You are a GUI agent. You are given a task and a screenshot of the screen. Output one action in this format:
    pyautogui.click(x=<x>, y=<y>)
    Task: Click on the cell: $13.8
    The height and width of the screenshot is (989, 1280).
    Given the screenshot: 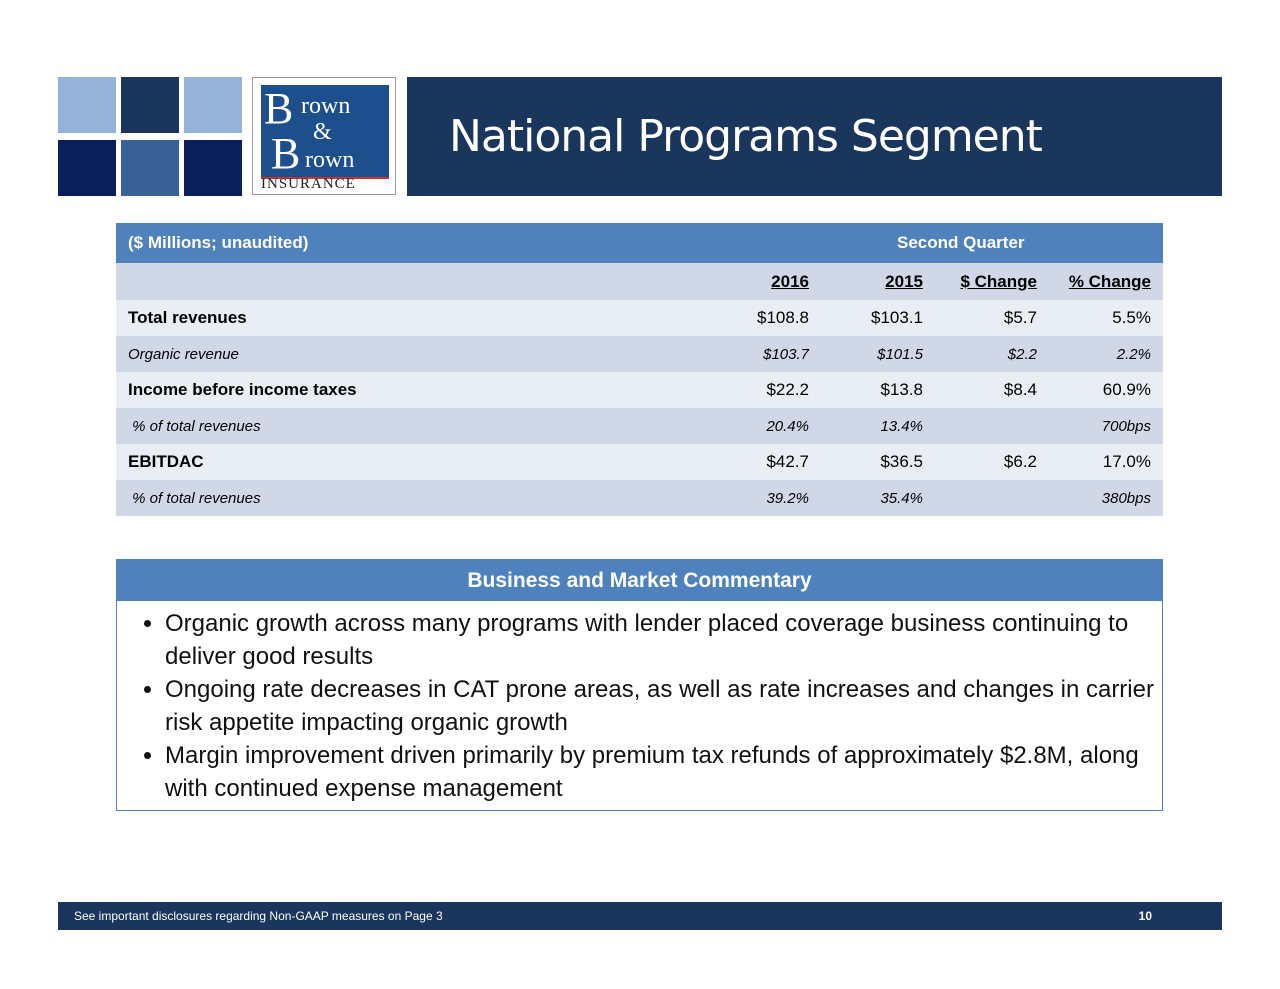 What is the action you would take?
    pyautogui.click(x=878, y=390)
    